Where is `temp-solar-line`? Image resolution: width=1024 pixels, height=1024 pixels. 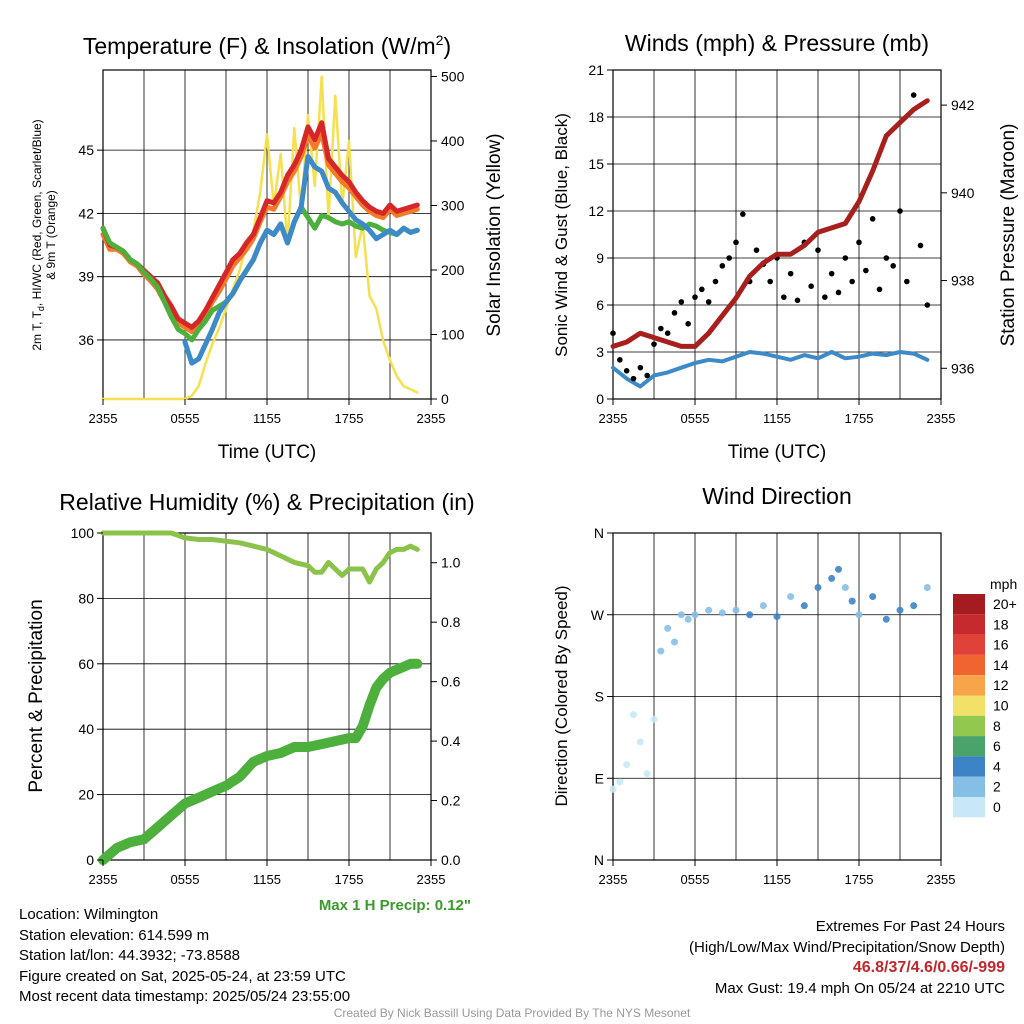 temp-solar-line is located at coordinates (260, 238).